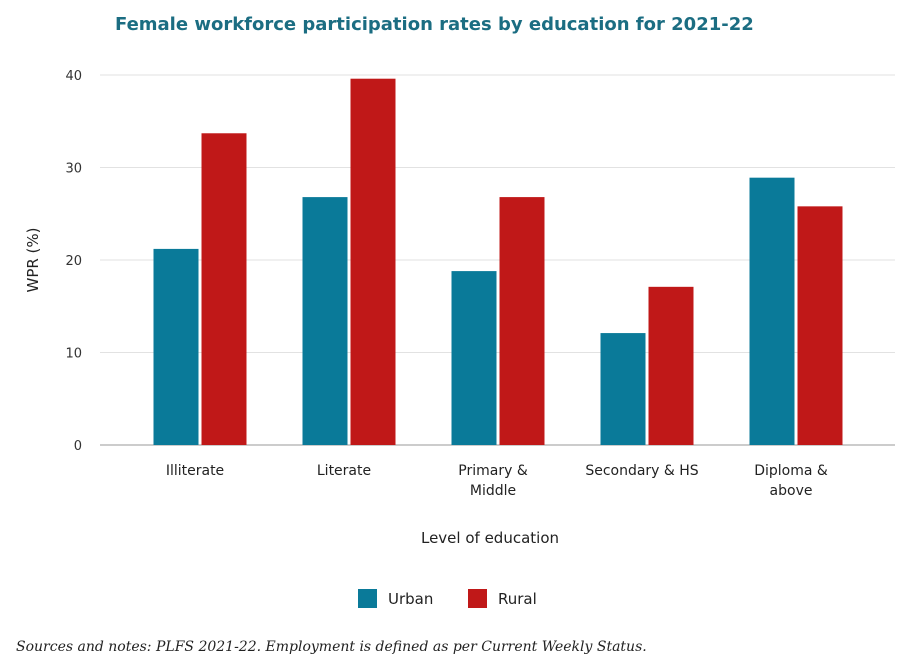 The width and height of the screenshot is (920, 669). I want to click on y-tick-label: 20, so click(73, 261).